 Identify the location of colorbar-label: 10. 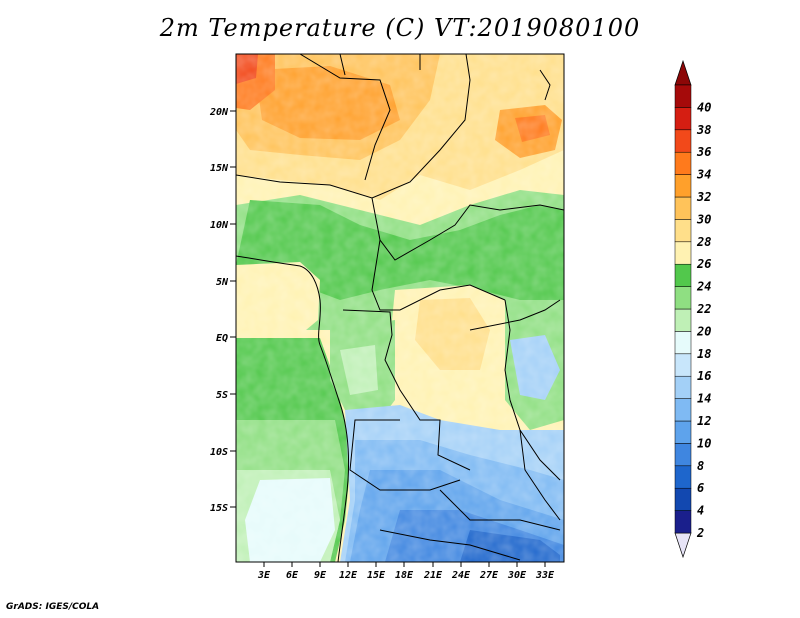
(704, 443).